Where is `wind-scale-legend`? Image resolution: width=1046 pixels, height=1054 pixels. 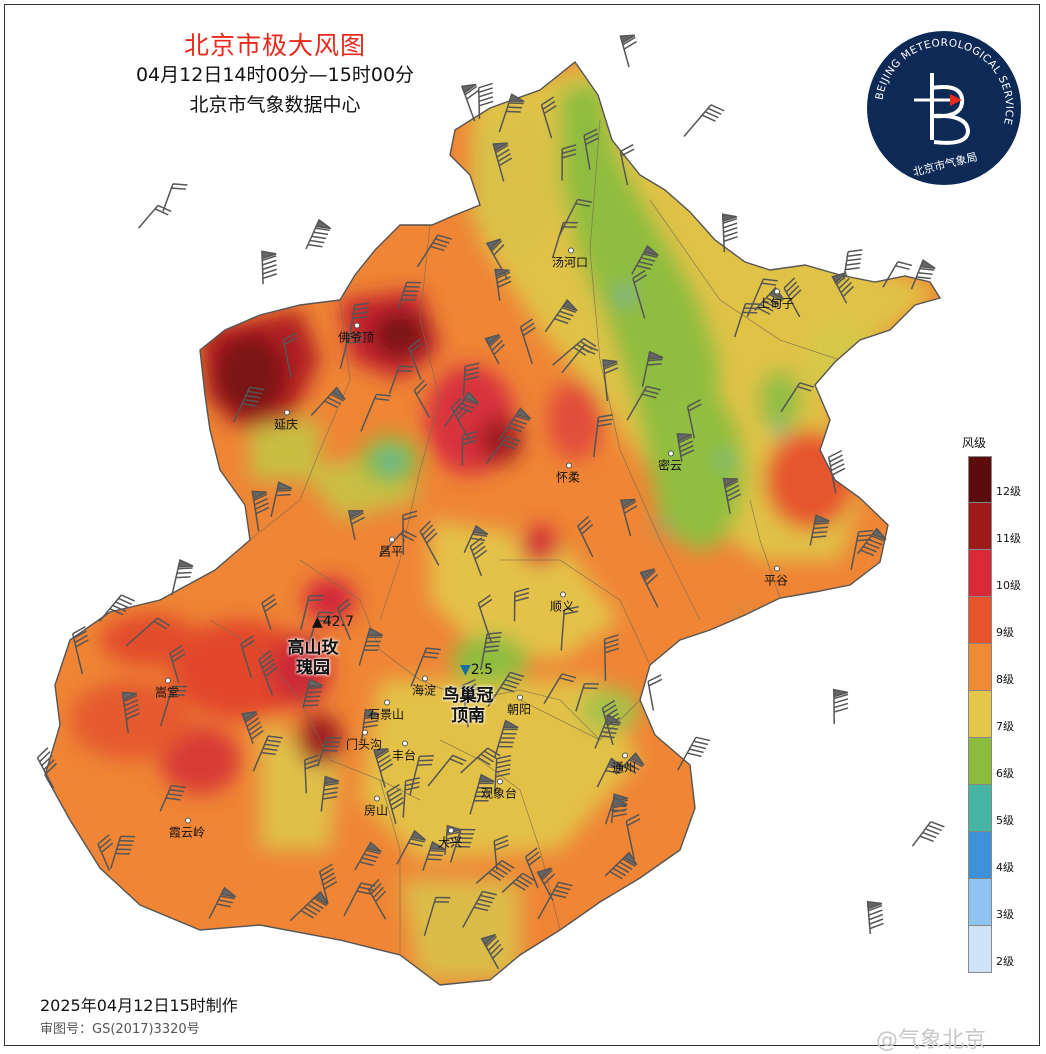 wind-scale-legend is located at coordinates (980, 714).